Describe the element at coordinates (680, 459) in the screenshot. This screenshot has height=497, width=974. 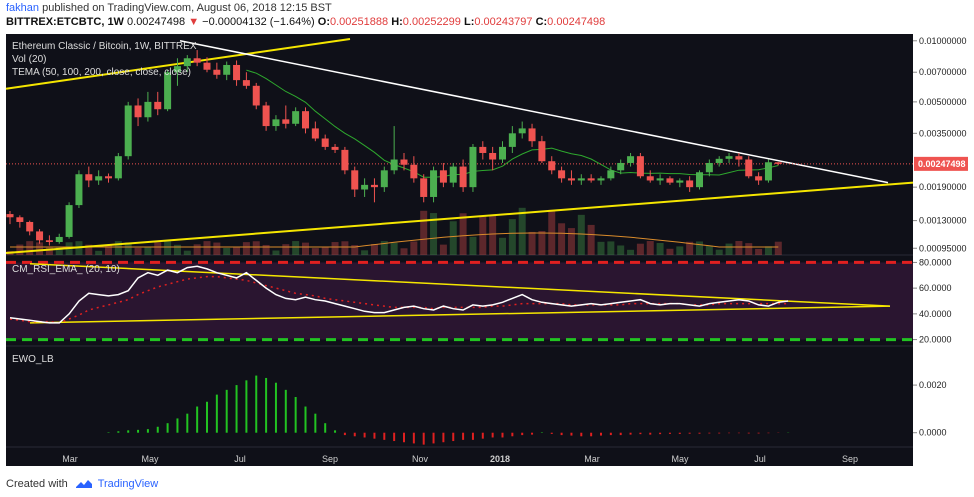
I see `time-tick-label: May` at that location.